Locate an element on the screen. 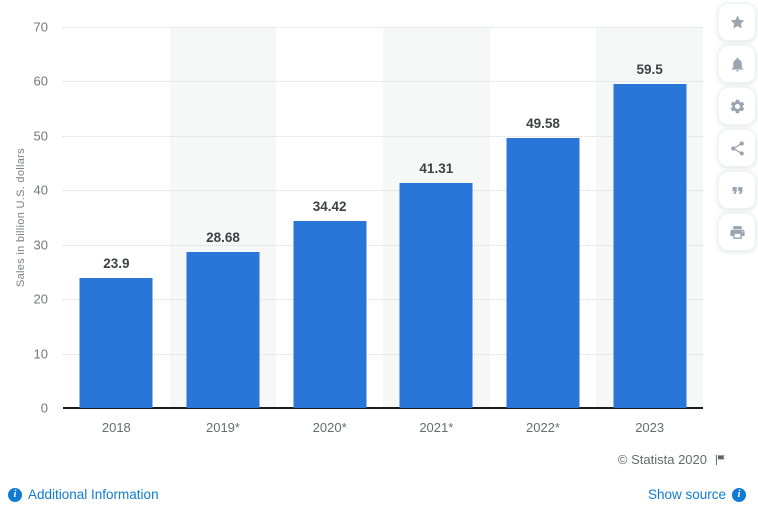 The height and width of the screenshot is (508, 758). show-source-link: Show source is located at coordinates (697, 494).